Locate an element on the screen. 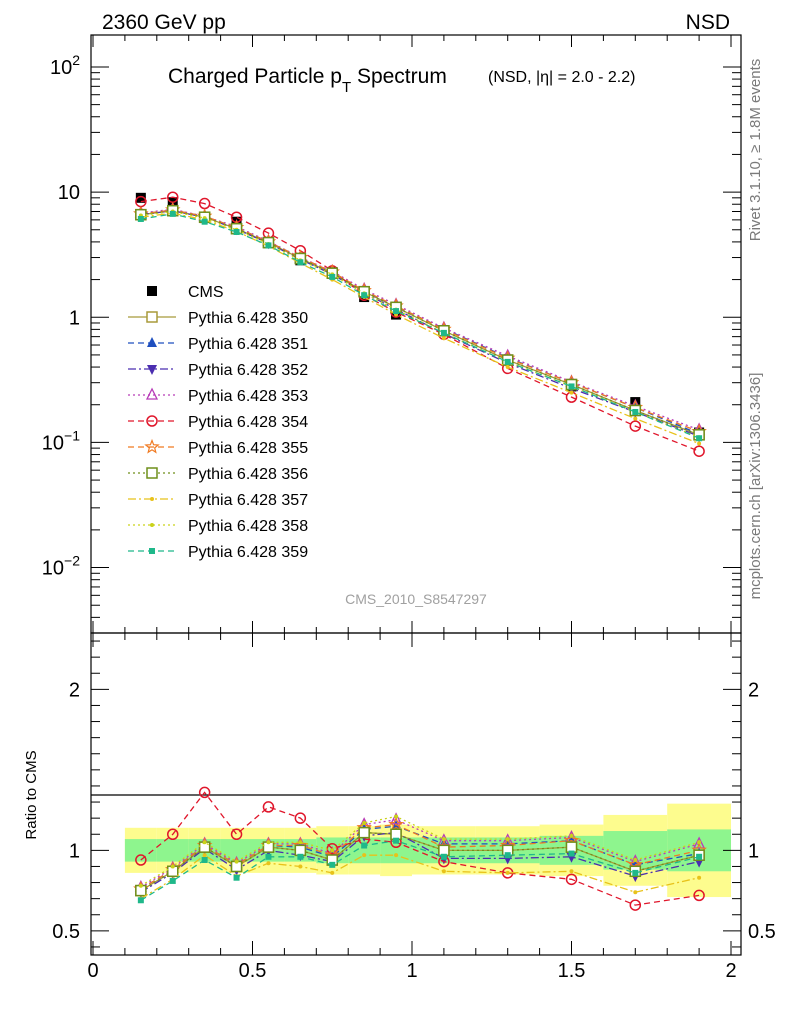  main-cms-point is located at coordinates (140, 197).